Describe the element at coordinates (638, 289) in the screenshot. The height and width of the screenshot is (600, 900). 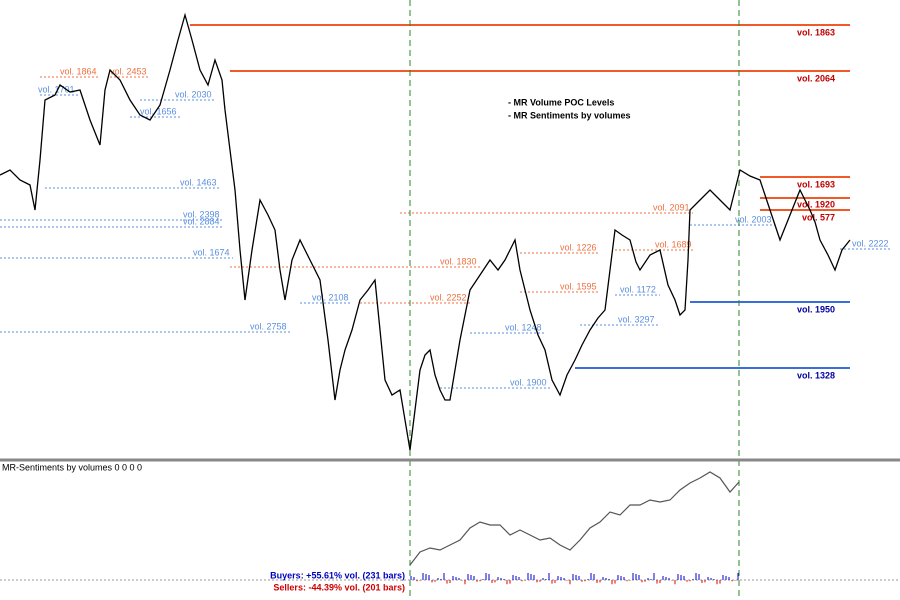
I see `volume-label: vol. 1172` at that location.